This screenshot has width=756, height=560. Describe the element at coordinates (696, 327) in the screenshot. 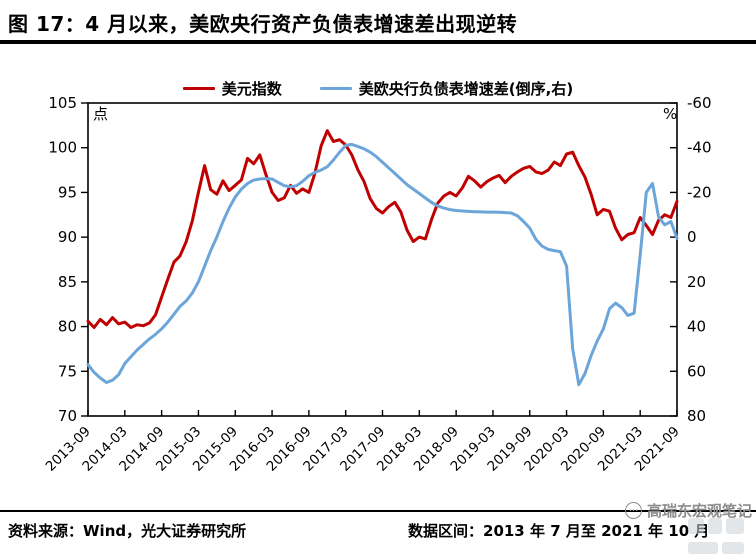

I see `y-right-tick-label: 40` at that location.